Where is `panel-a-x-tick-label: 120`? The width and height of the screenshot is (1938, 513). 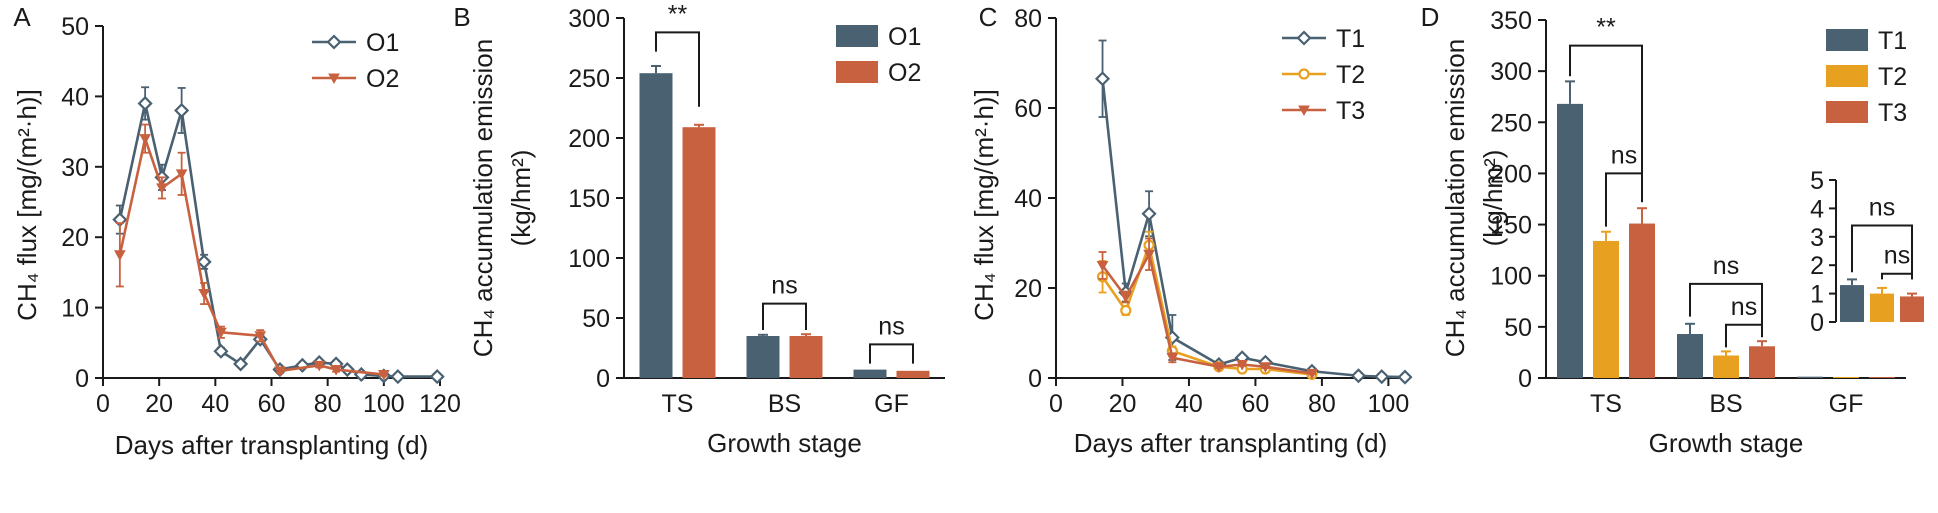 panel-a-x-tick-label: 120 is located at coordinates (440, 404).